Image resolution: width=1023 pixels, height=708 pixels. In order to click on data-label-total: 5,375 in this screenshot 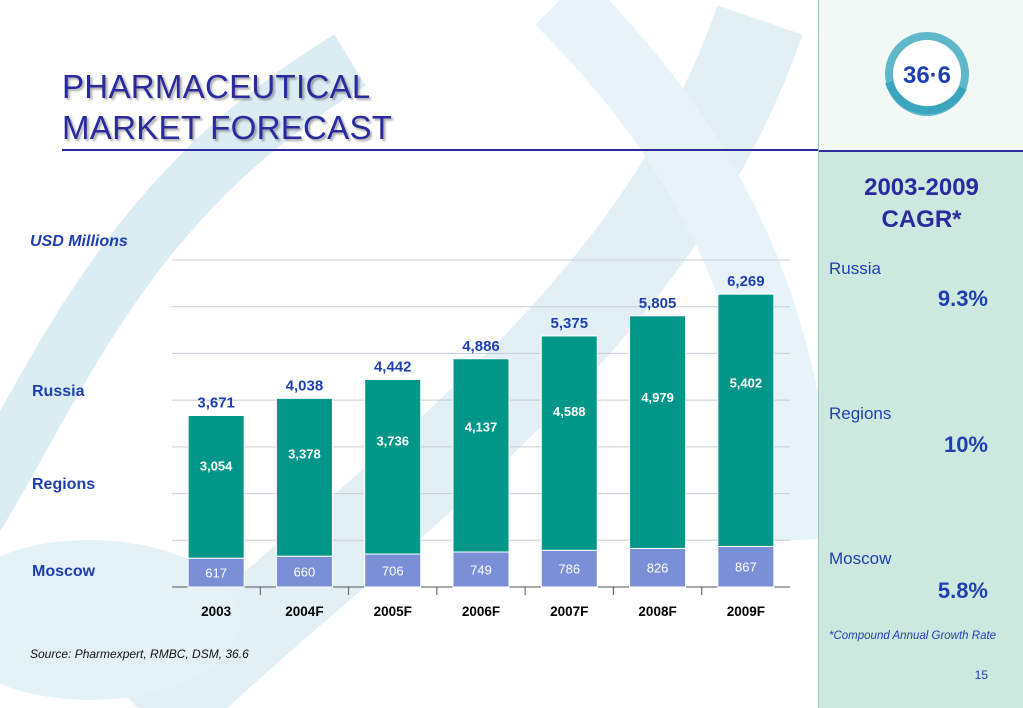, I will do `click(570, 323)`.